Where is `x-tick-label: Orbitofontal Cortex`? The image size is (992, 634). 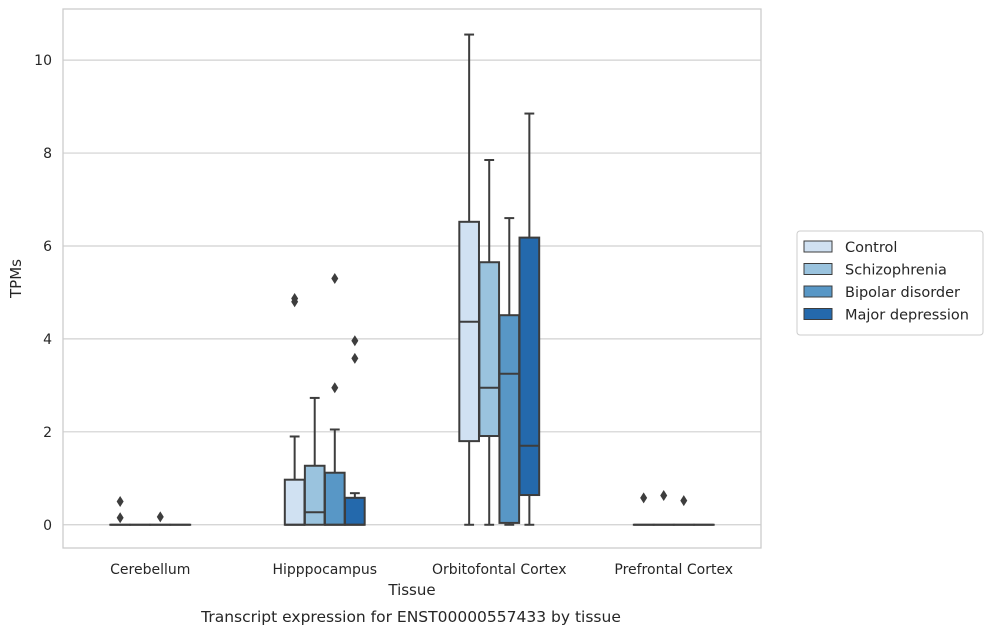 x-tick-label: Orbitofontal Cortex is located at coordinates (499, 570).